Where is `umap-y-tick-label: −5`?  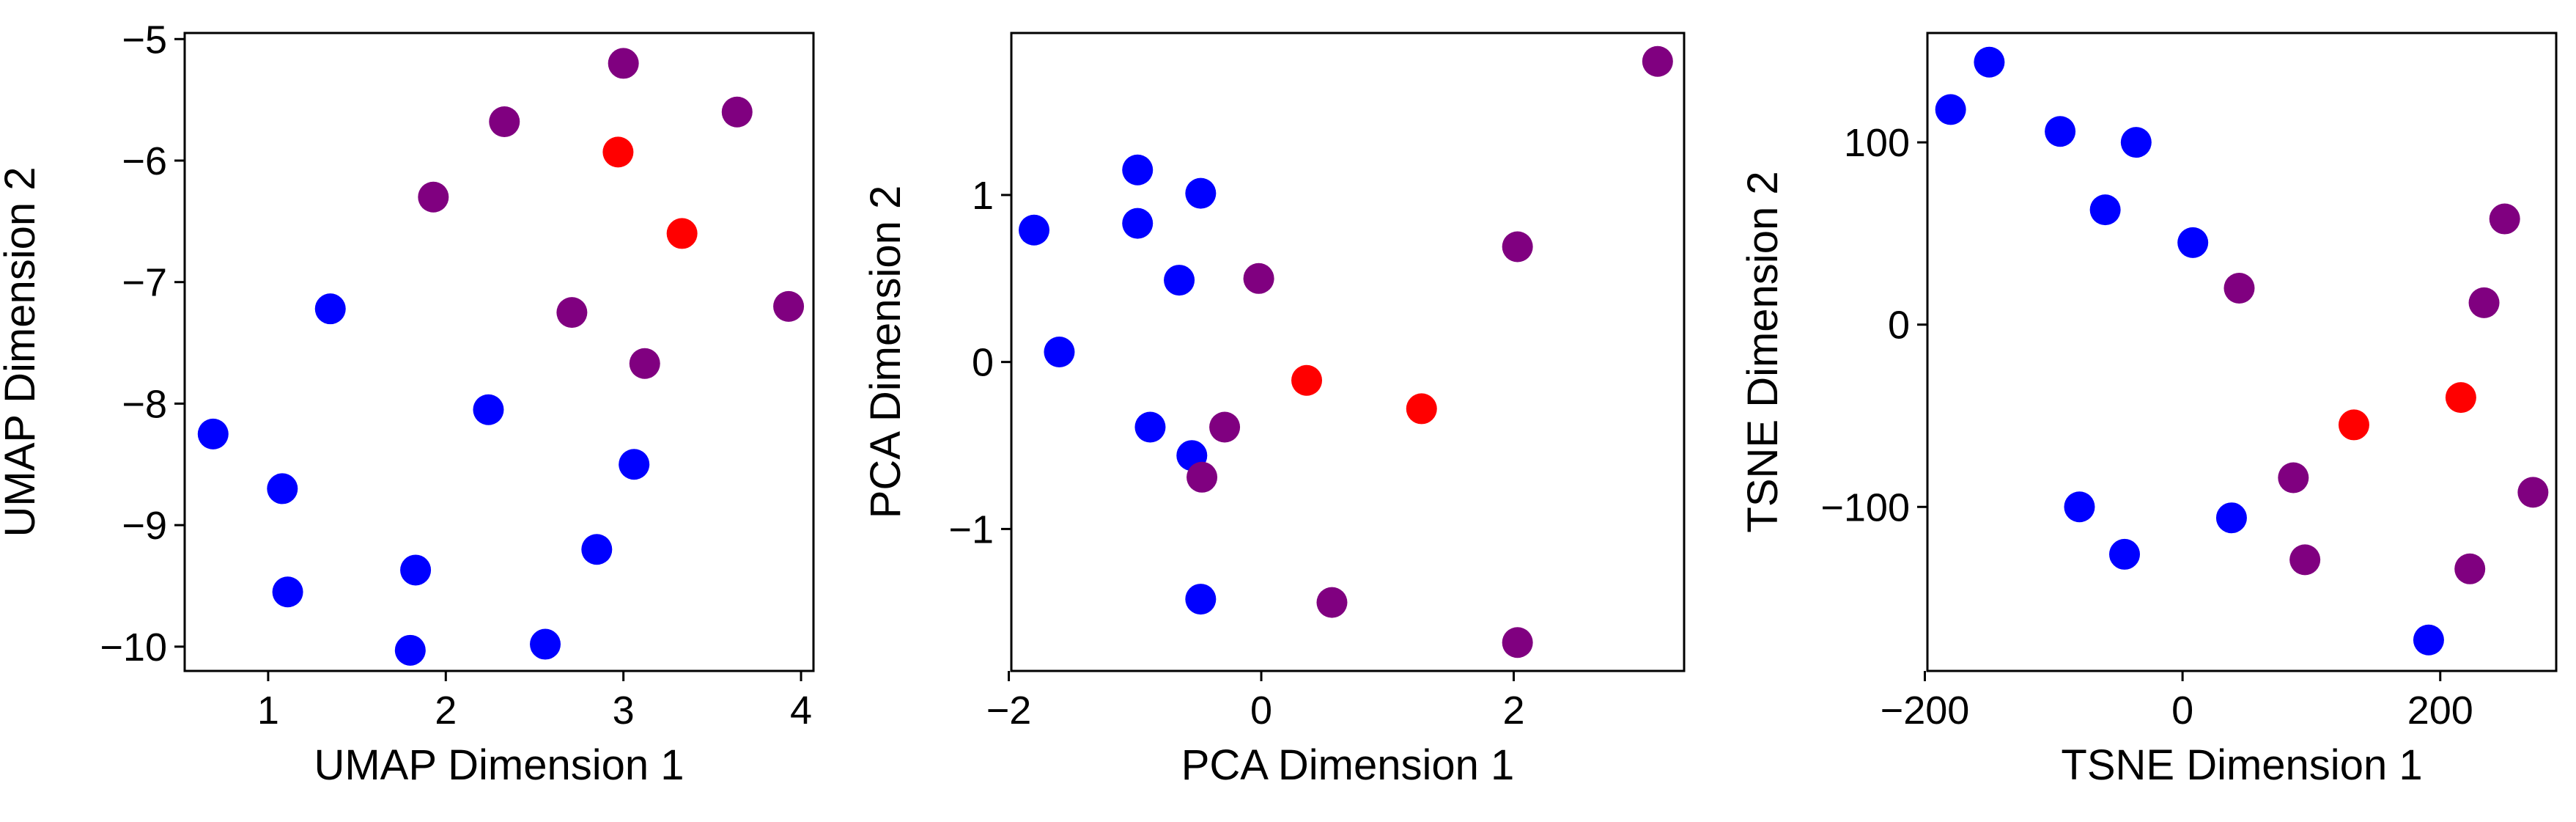 umap-y-tick-label: −5 is located at coordinates (144, 40).